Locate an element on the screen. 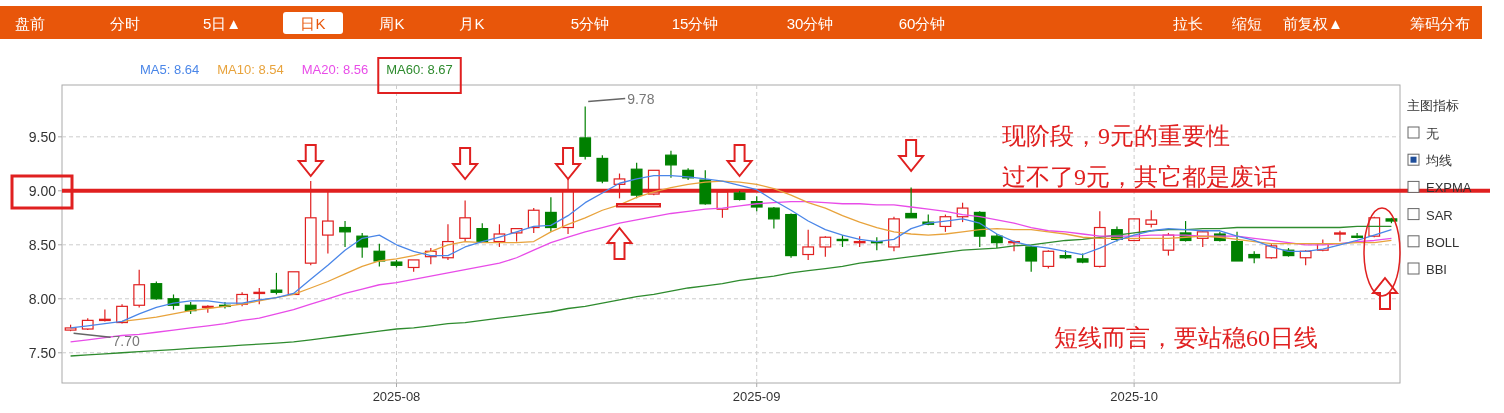 This screenshot has height=413, width=1504. text: 周K is located at coordinates (392, 23).